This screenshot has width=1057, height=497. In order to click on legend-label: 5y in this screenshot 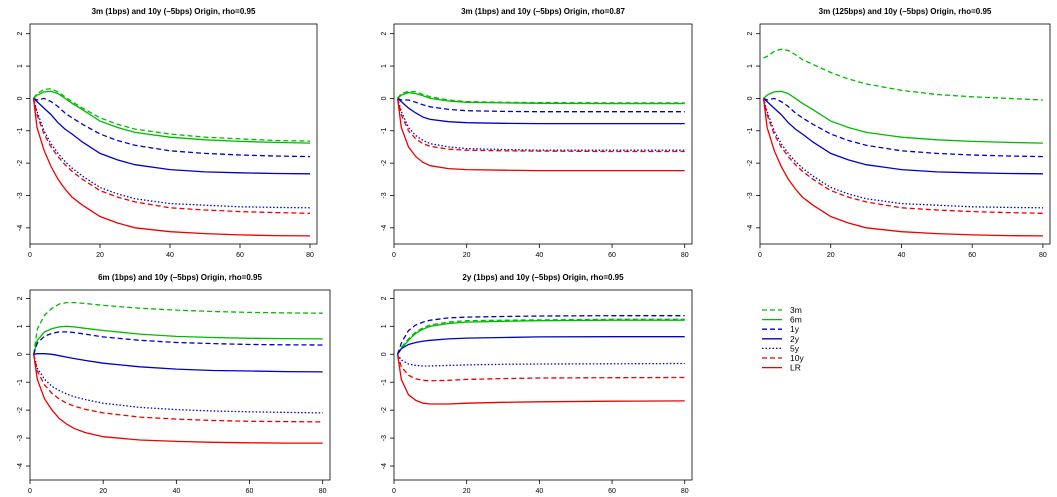, I will do `click(795, 348)`.